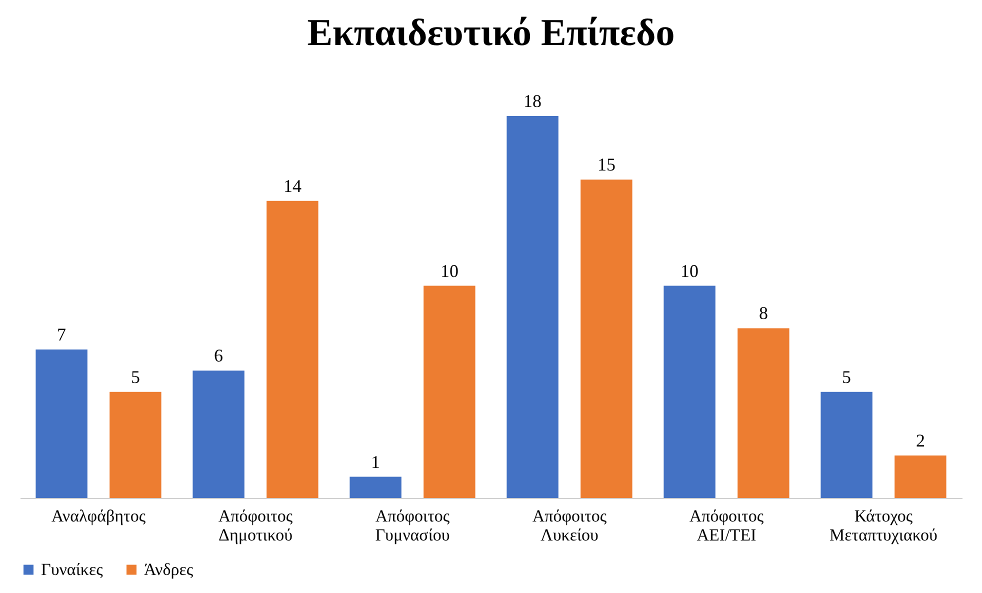  What do you see at coordinates (219, 356) in the screenshot?
I see `data-label: 6` at bounding box center [219, 356].